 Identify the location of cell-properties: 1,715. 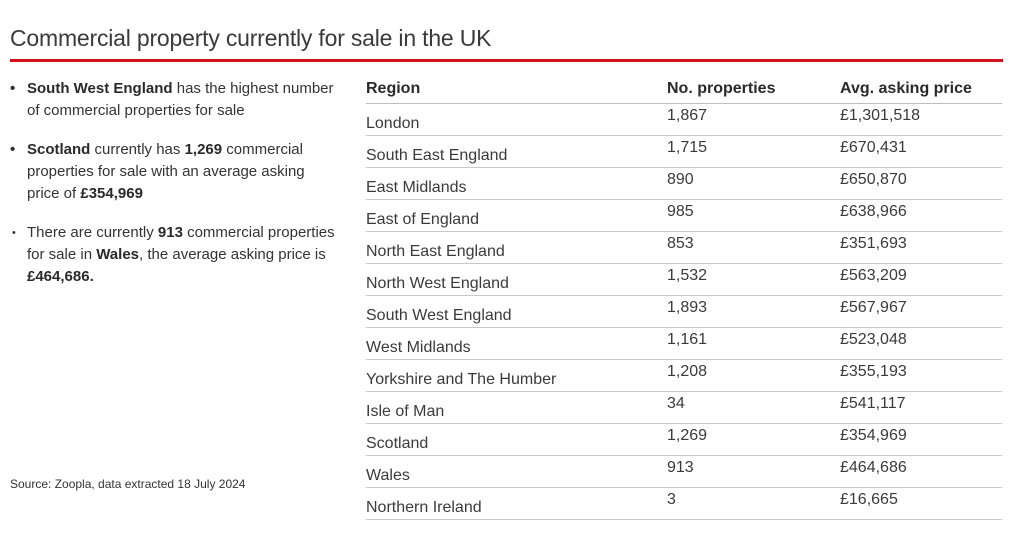
(753, 151).